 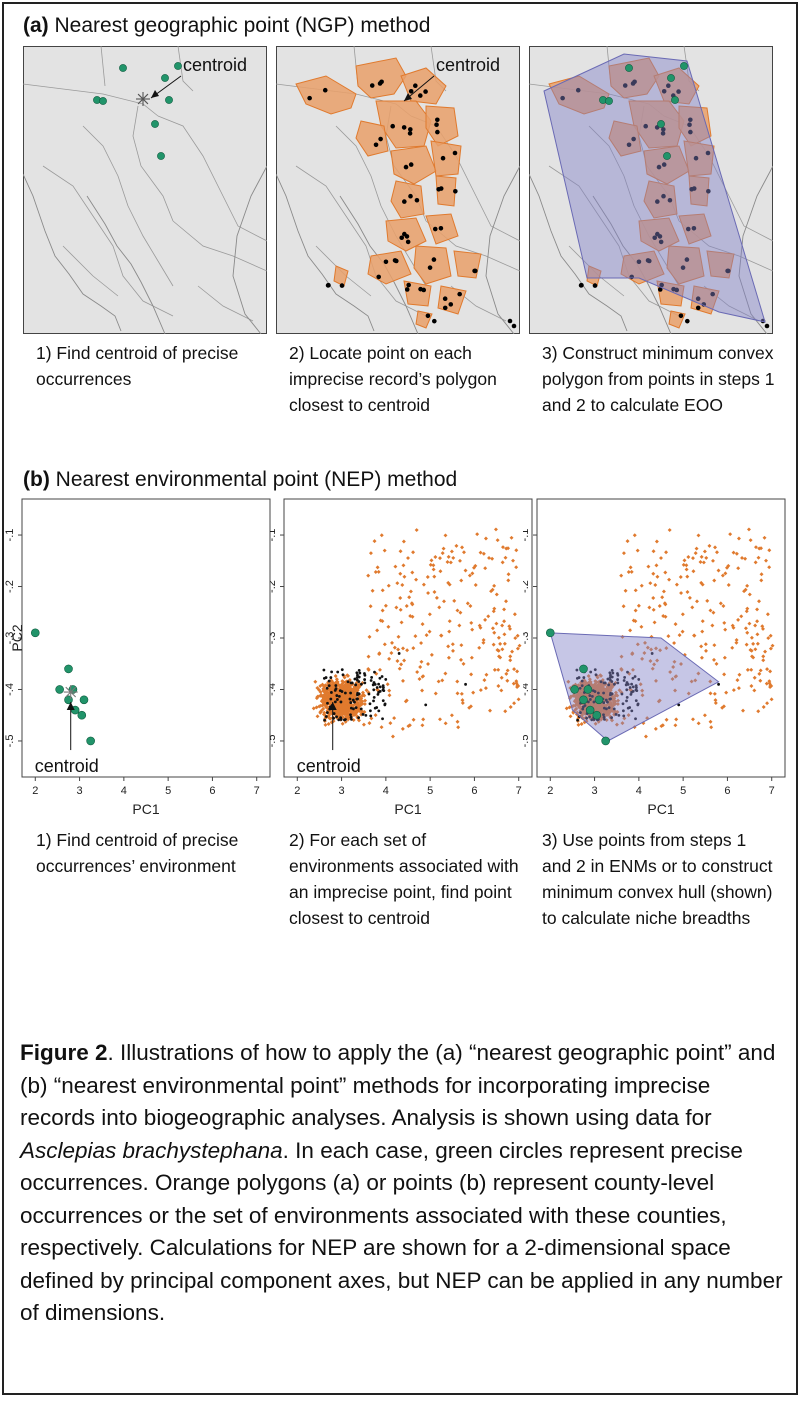 What do you see at coordinates (64, 1052) in the screenshot?
I see `figure-label: Figure 2` at bounding box center [64, 1052].